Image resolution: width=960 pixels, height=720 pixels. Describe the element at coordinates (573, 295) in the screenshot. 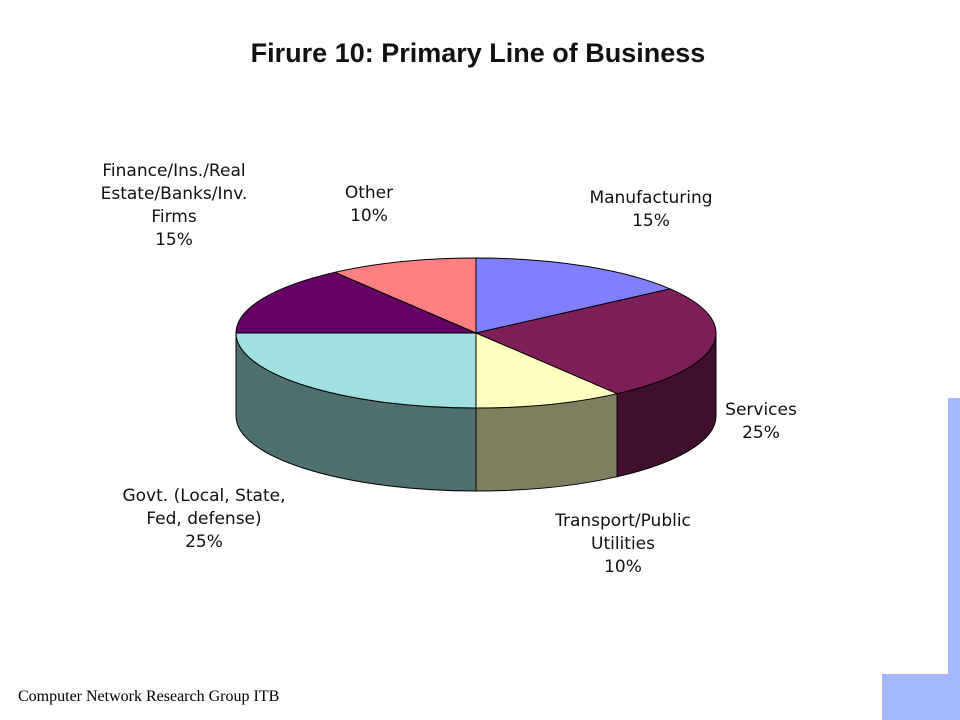

I see `pie-slice-manufacturing` at that location.